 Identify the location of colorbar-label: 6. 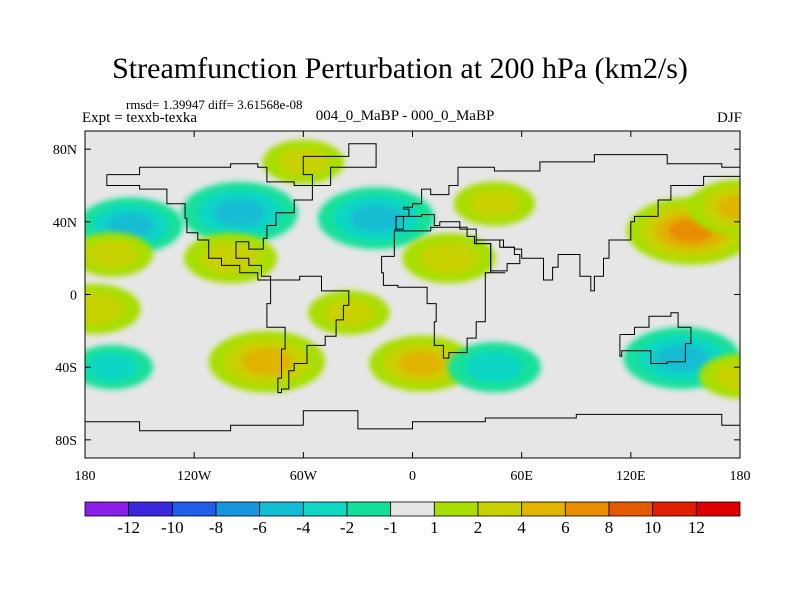
(565, 527).